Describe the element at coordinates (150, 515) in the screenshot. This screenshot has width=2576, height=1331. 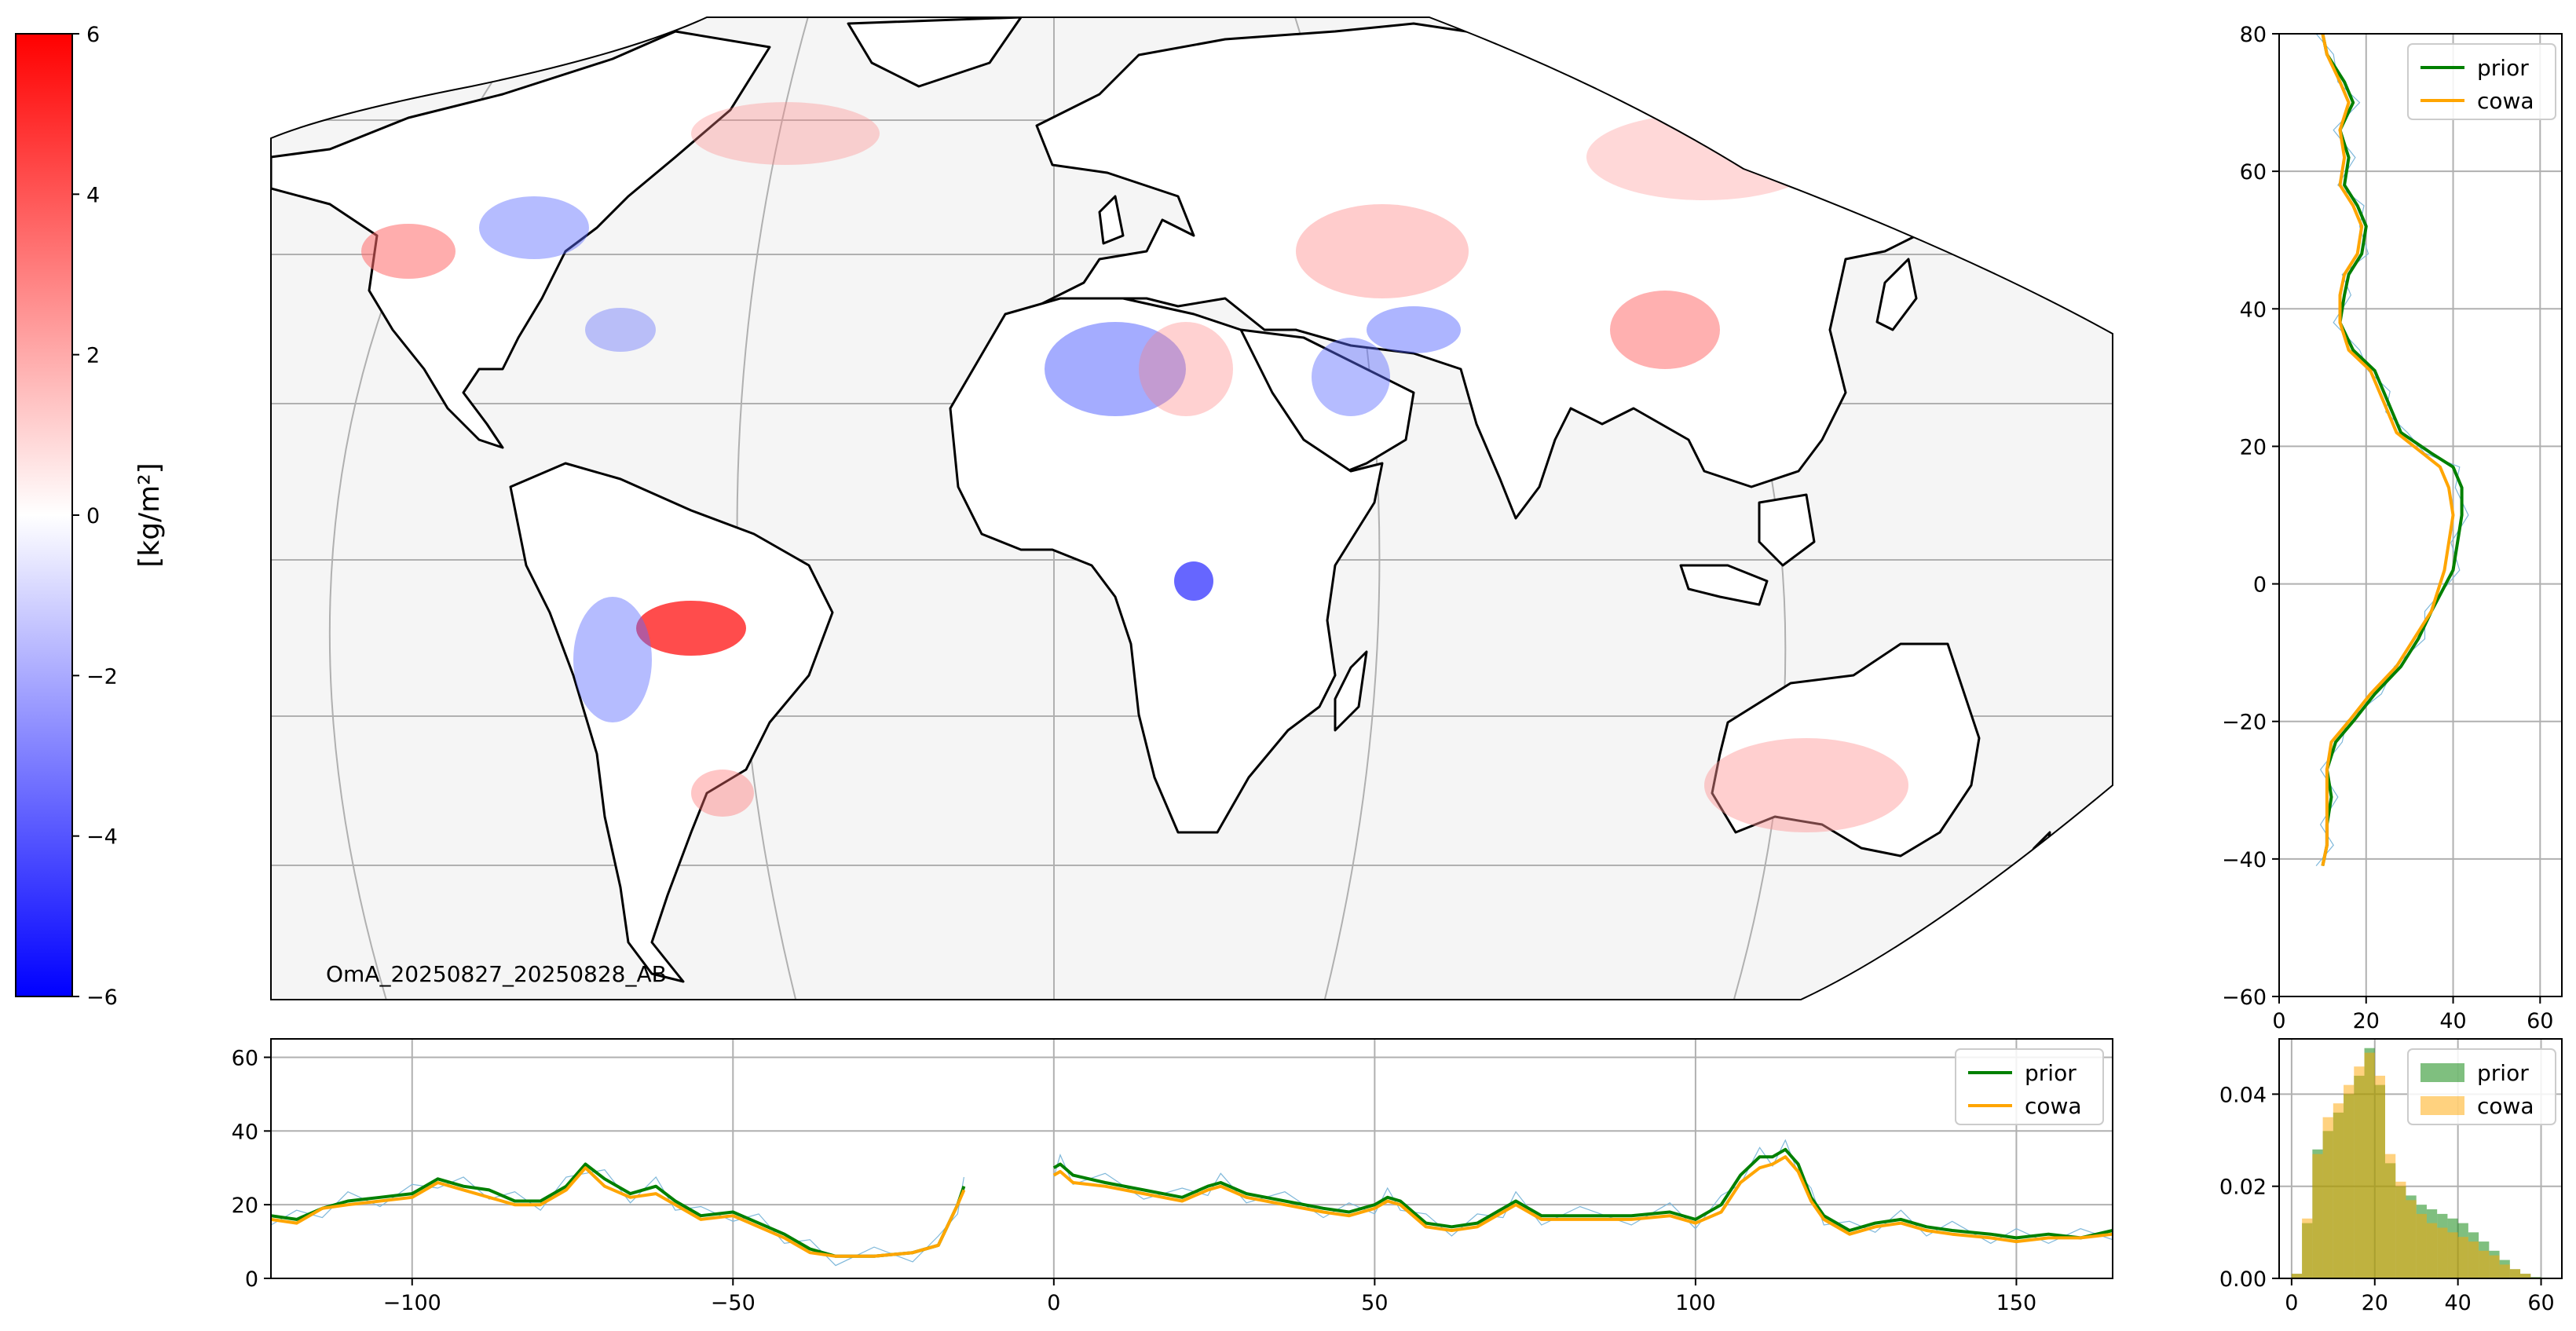
I see `colorbar-label: [kg/m²]` at that location.